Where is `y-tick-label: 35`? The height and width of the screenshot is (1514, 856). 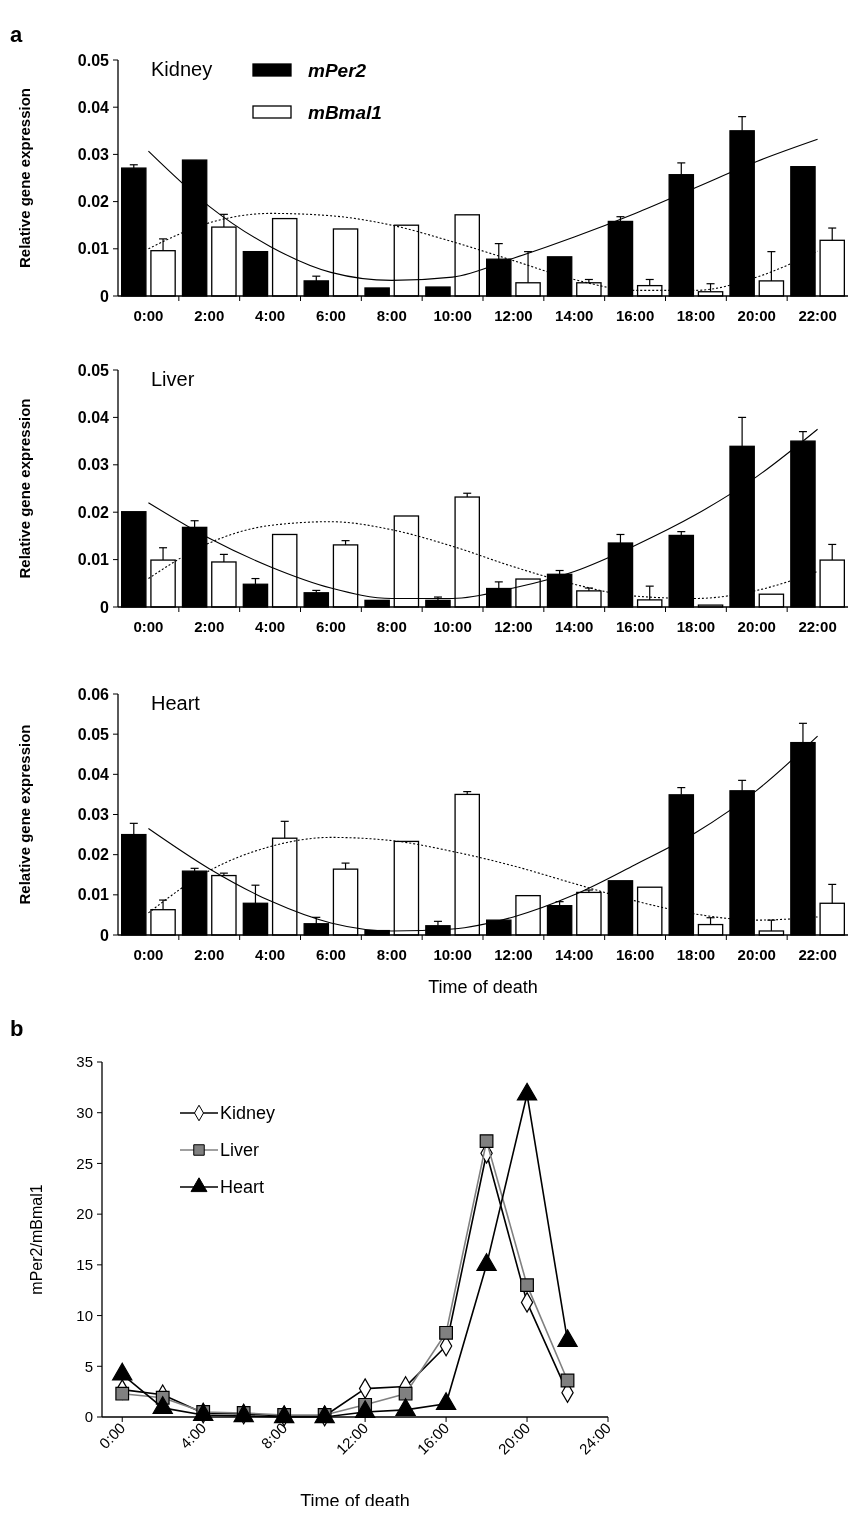 y-tick-label: 35 is located at coordinates (84, 1062).